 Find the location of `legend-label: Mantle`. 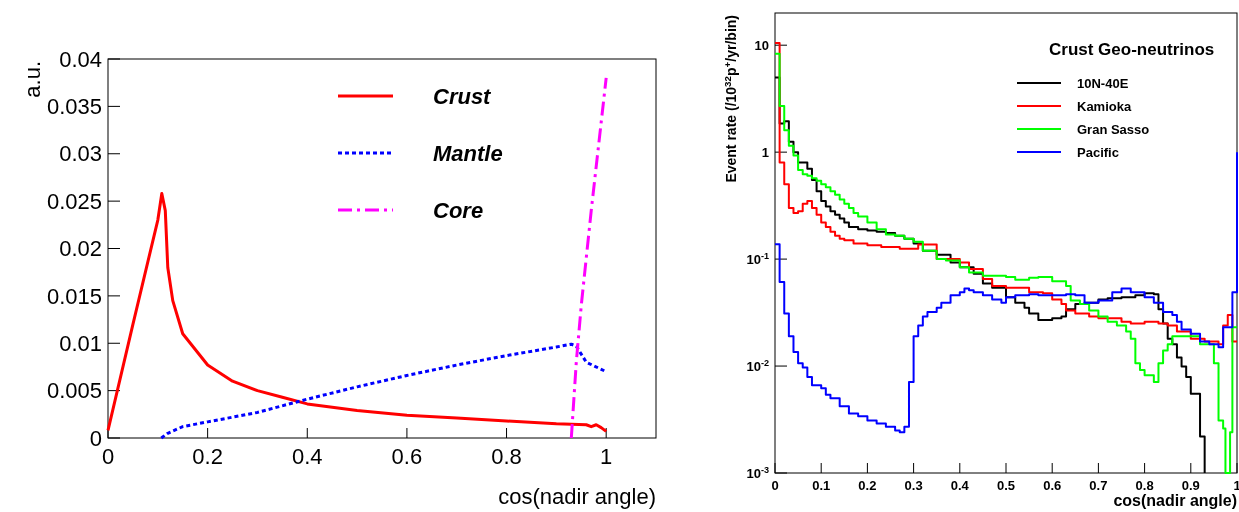

legend-label: Mantle is located at coordinates (468, 153).